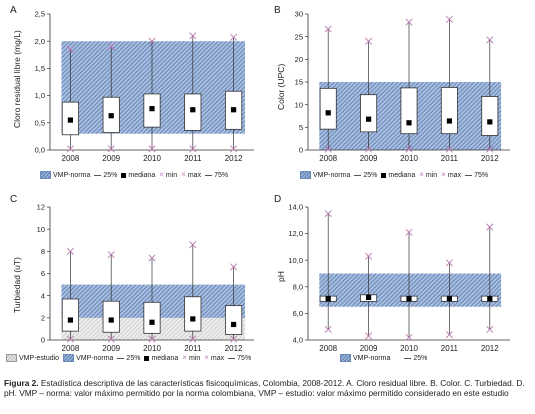 The image size is (535, 414). Describe the element at coordinates (370, 175) in the screenshot. I see `legend-b-label-25: 25%` at that location.